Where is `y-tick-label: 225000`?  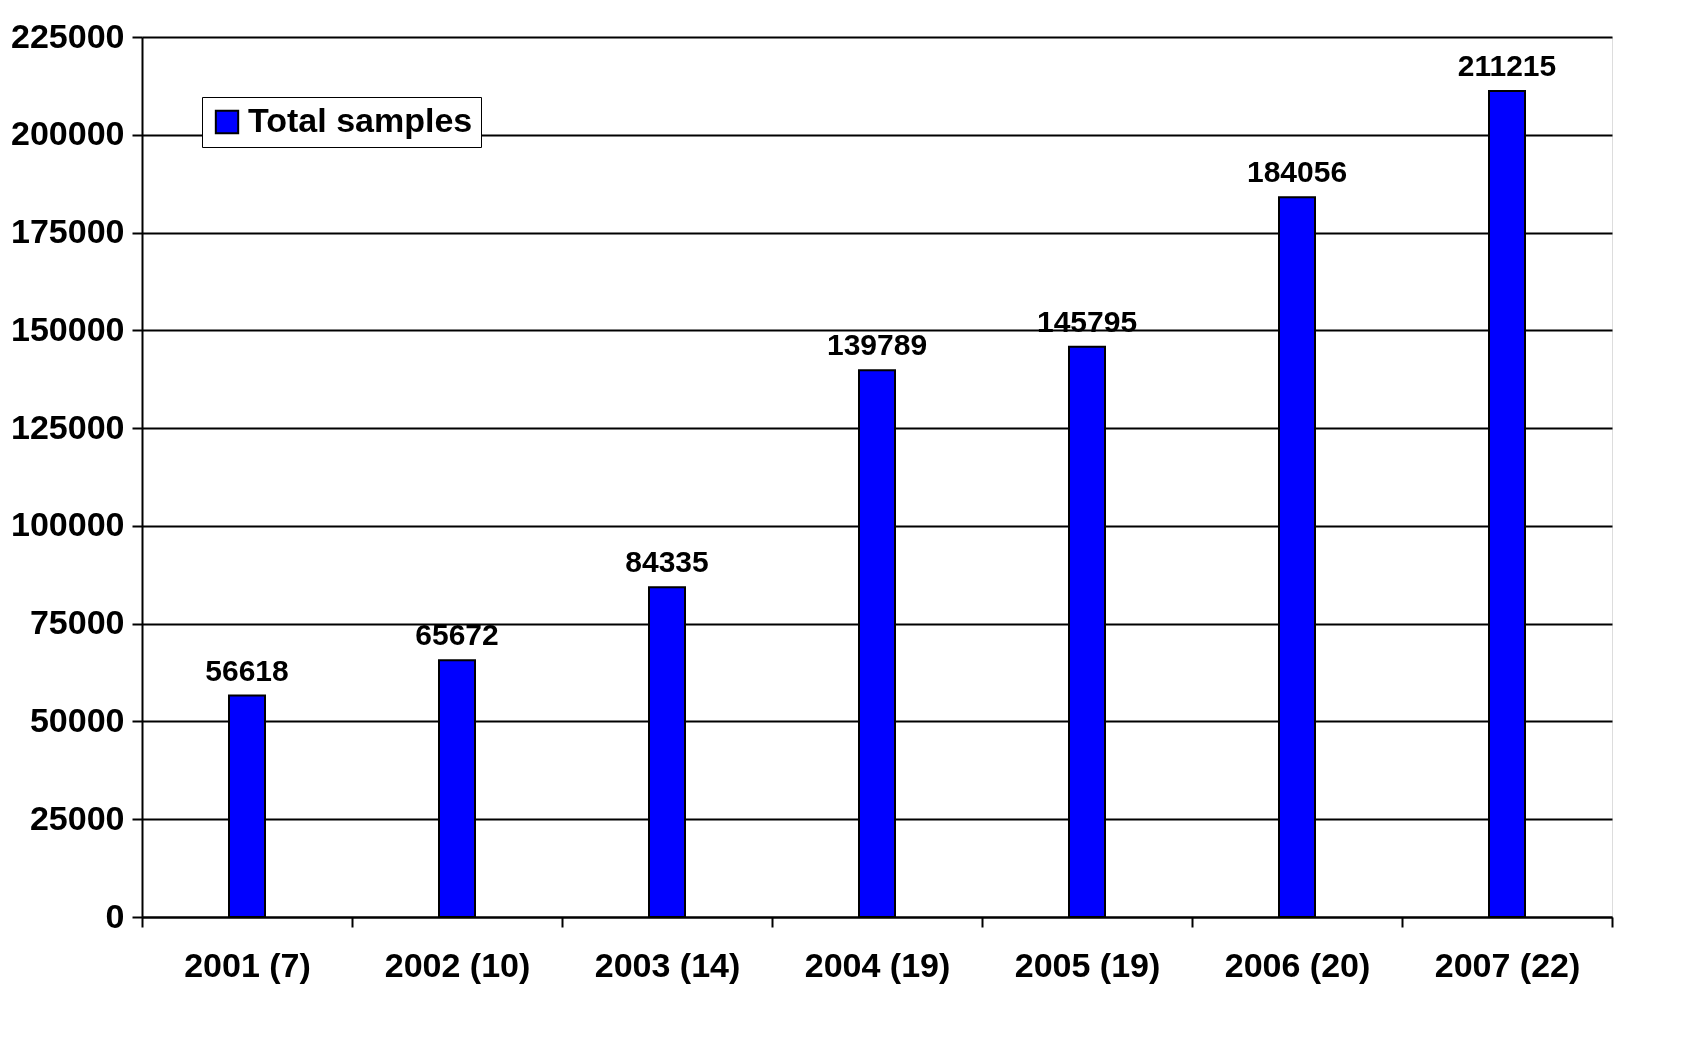 y-tick-label: 225000 is located at coordinates (68, 35).